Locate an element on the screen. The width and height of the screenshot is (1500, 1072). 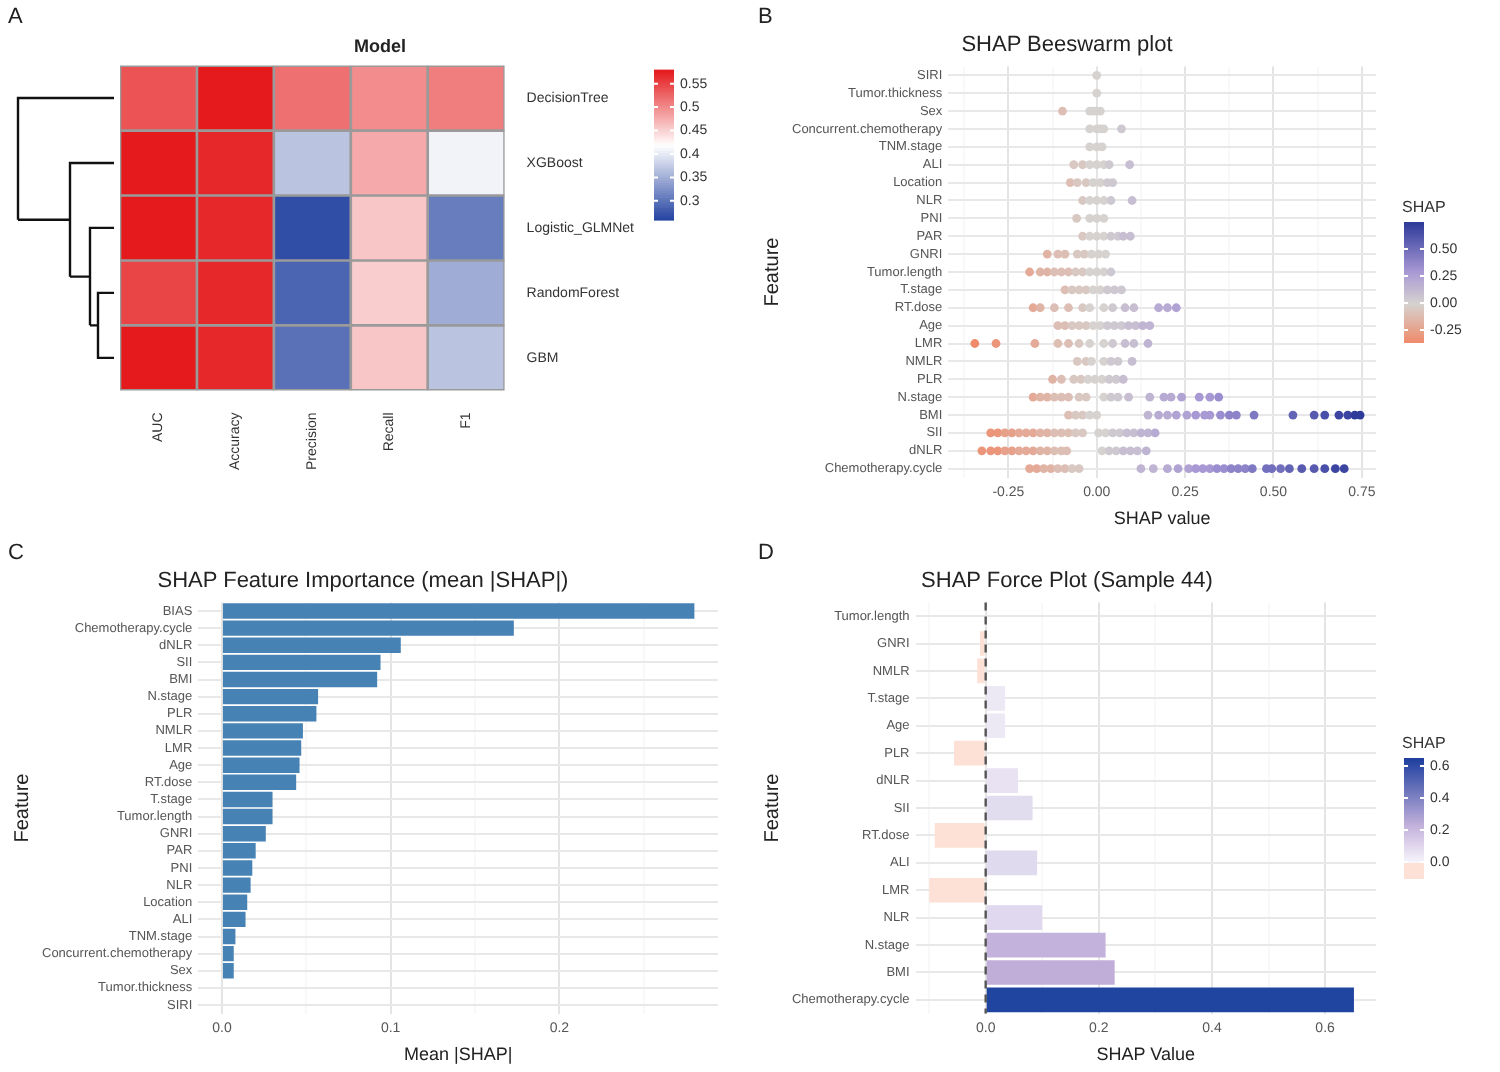
x-axis-title: Mean |SHAP| is located at coordinates (458, 1054).